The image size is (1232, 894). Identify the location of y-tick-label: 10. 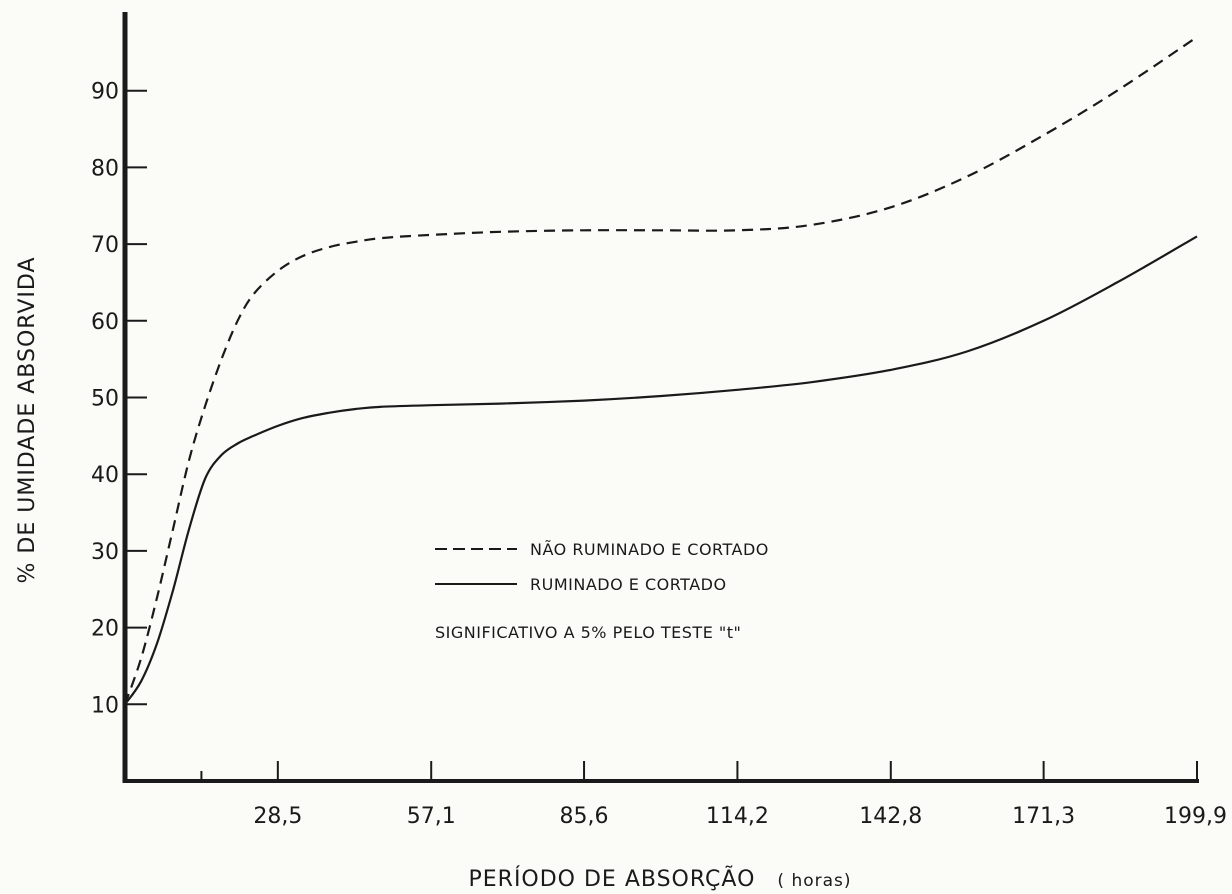
(105, 705).